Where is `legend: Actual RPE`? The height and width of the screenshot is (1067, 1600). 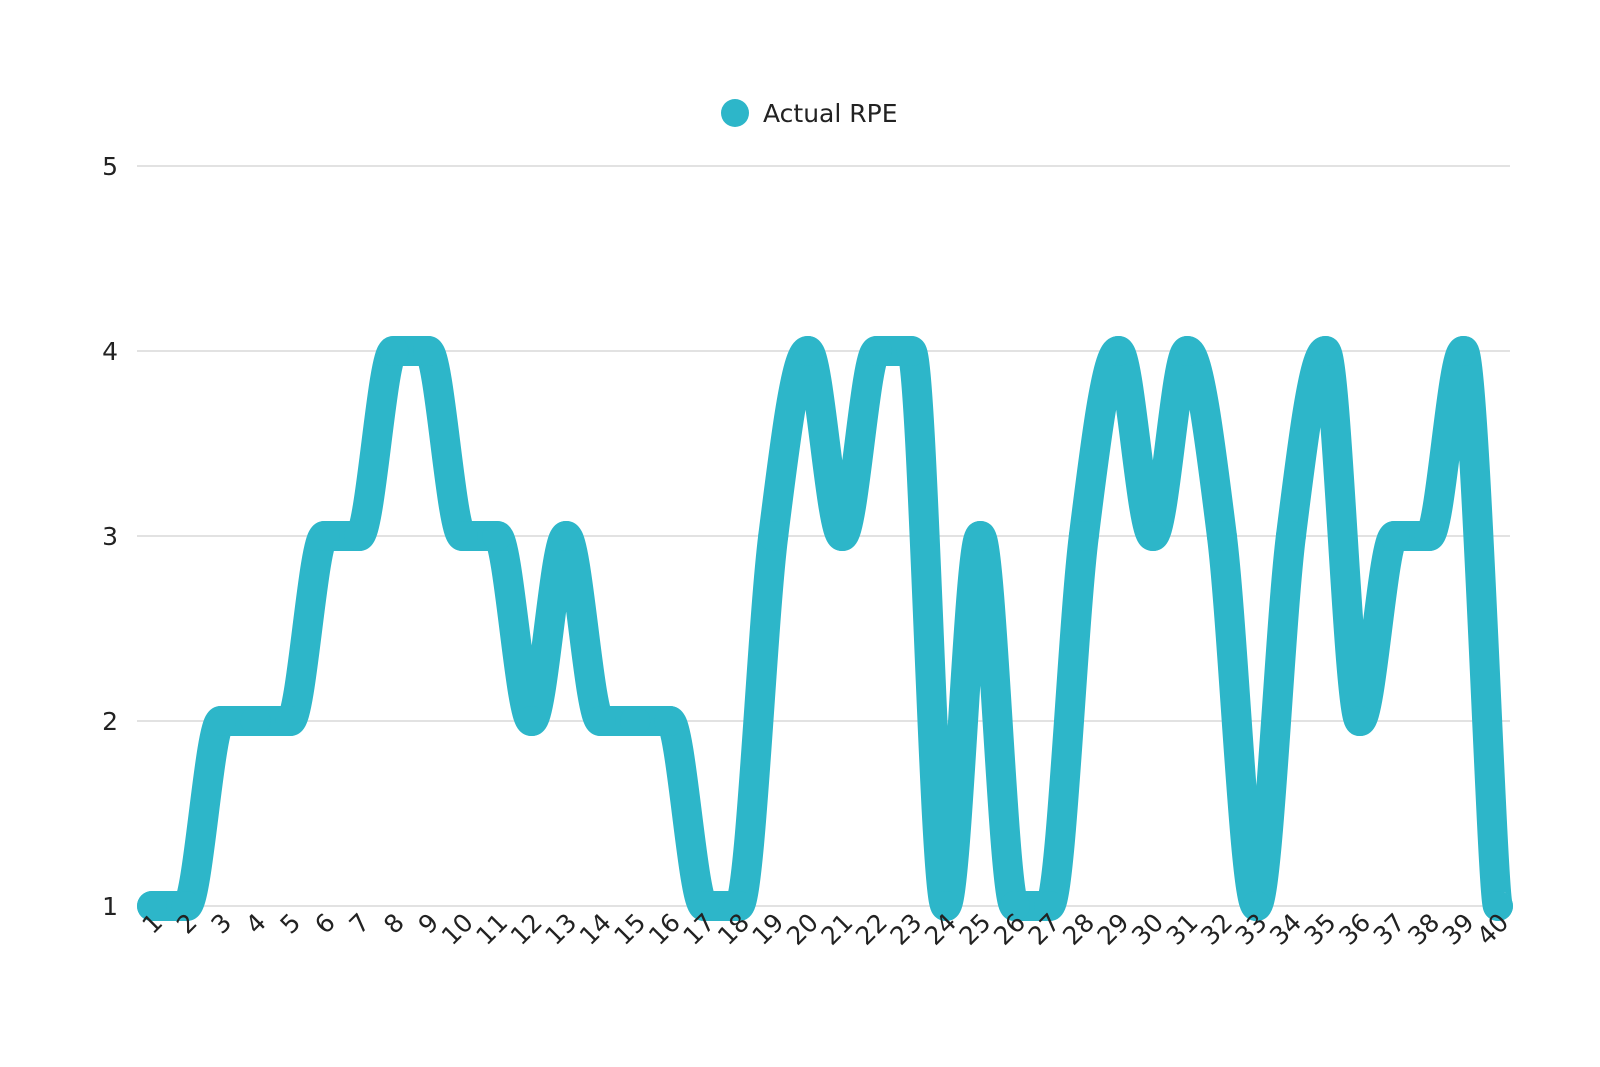
legend: Actual RPE is located at coordinates (809, 113).